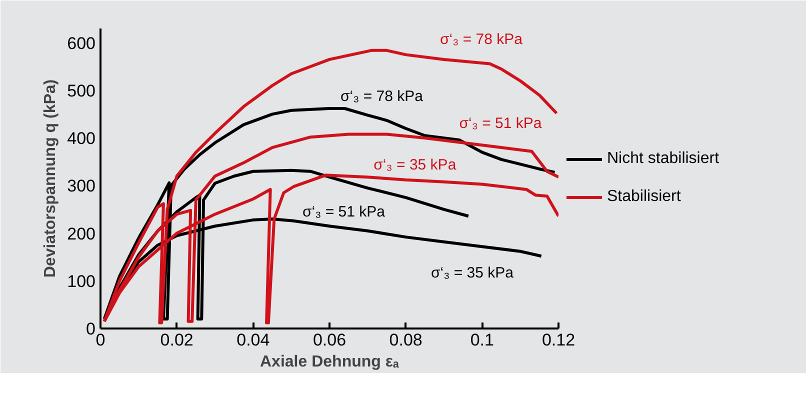 The height and width of the screenshot is (412, 806). I want to click on legend-label: Nicht stabilisiert, so click(663, 159).